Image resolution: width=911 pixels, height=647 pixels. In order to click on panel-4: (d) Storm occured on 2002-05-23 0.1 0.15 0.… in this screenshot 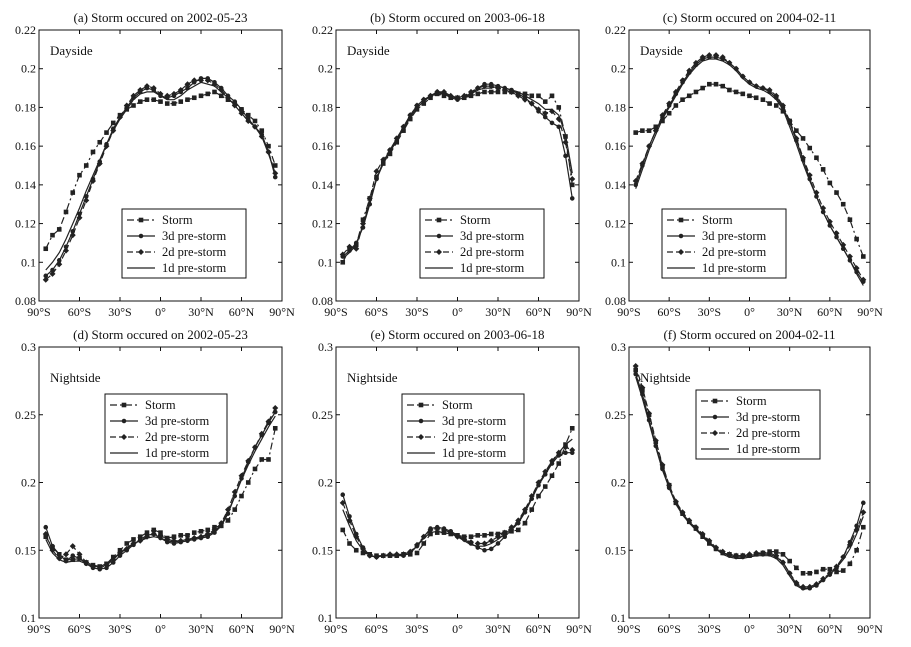, I will do `click(155, 481)`.